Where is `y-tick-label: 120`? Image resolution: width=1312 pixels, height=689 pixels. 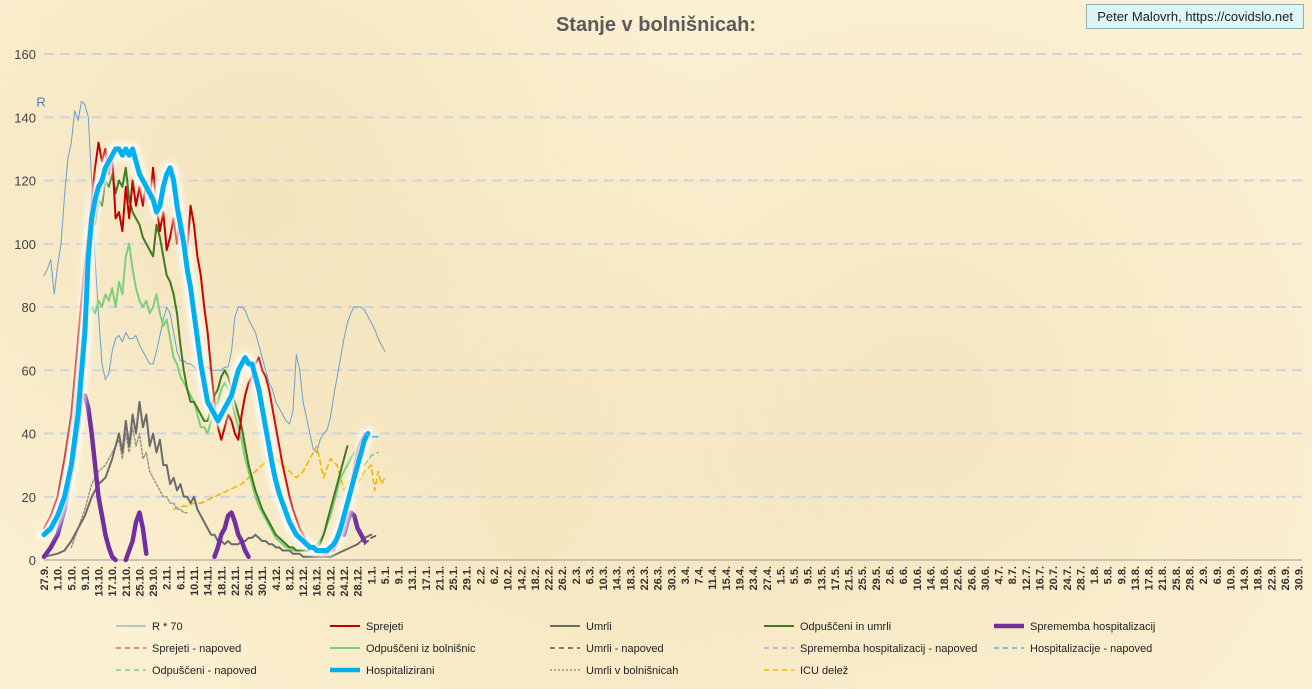
y-tick-label: 120 is located at coordinates (25, 181).